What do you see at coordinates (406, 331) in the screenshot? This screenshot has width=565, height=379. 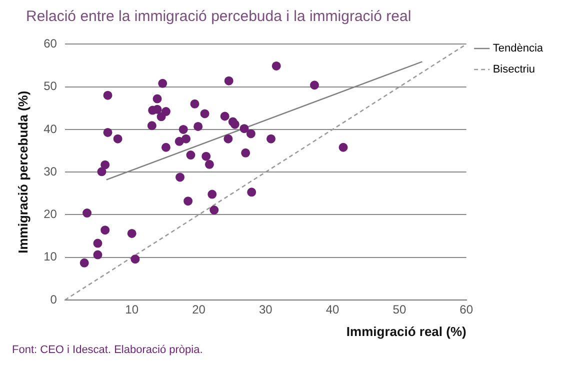 I see `x-axis-title: Immigració real (%)` at bounding box center [406, 331].